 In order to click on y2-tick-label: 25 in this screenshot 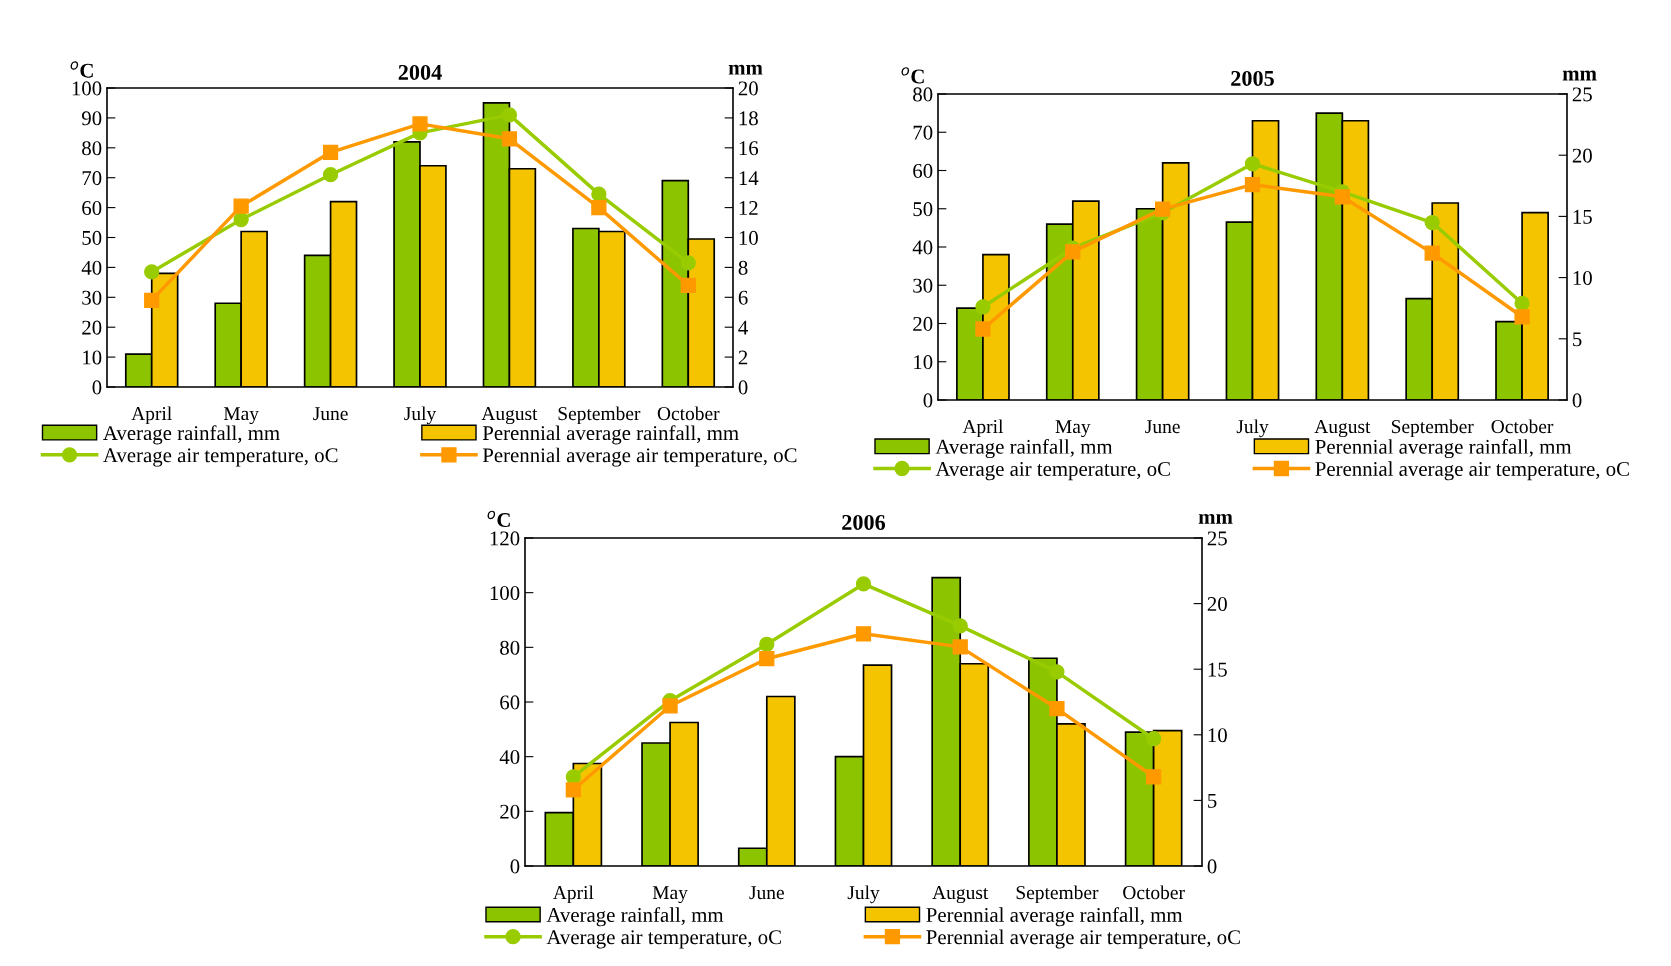, I will do `click(1217, 538)`.